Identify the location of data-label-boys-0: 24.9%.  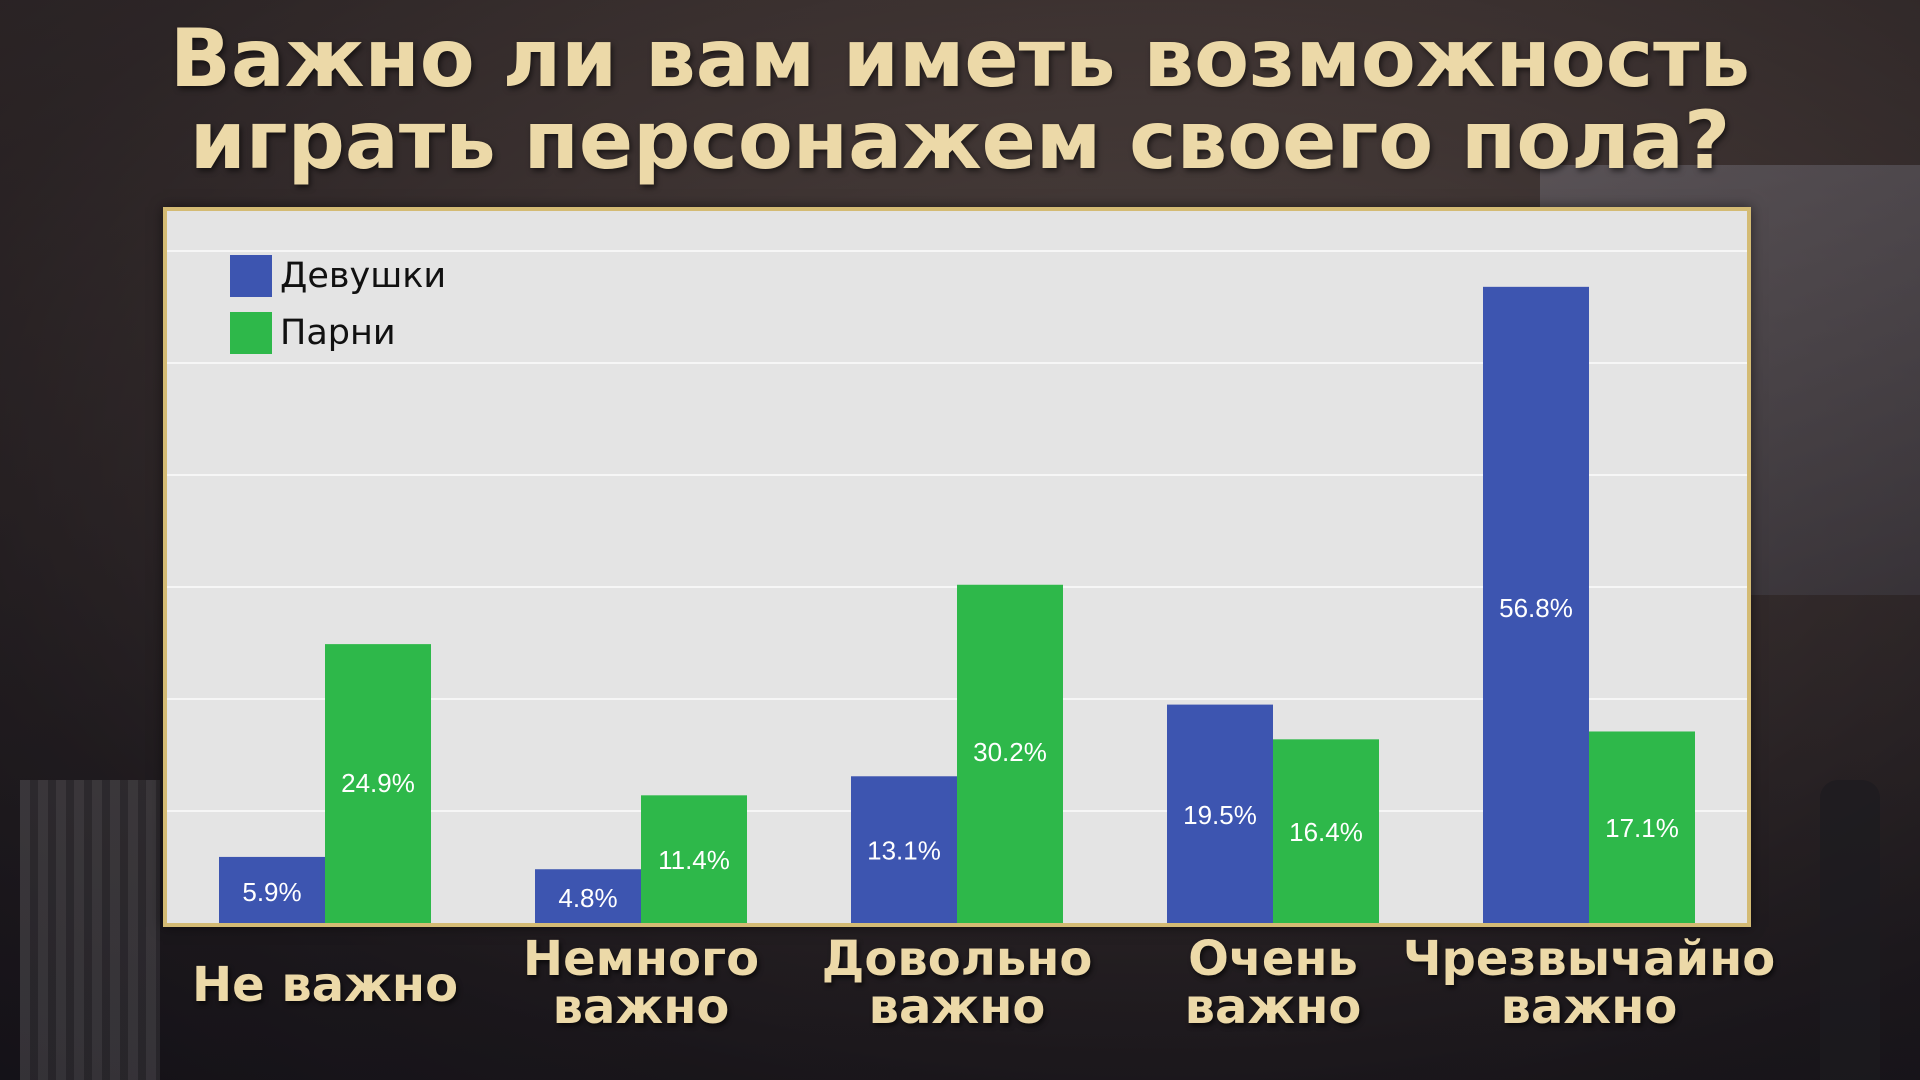
(378, 783).